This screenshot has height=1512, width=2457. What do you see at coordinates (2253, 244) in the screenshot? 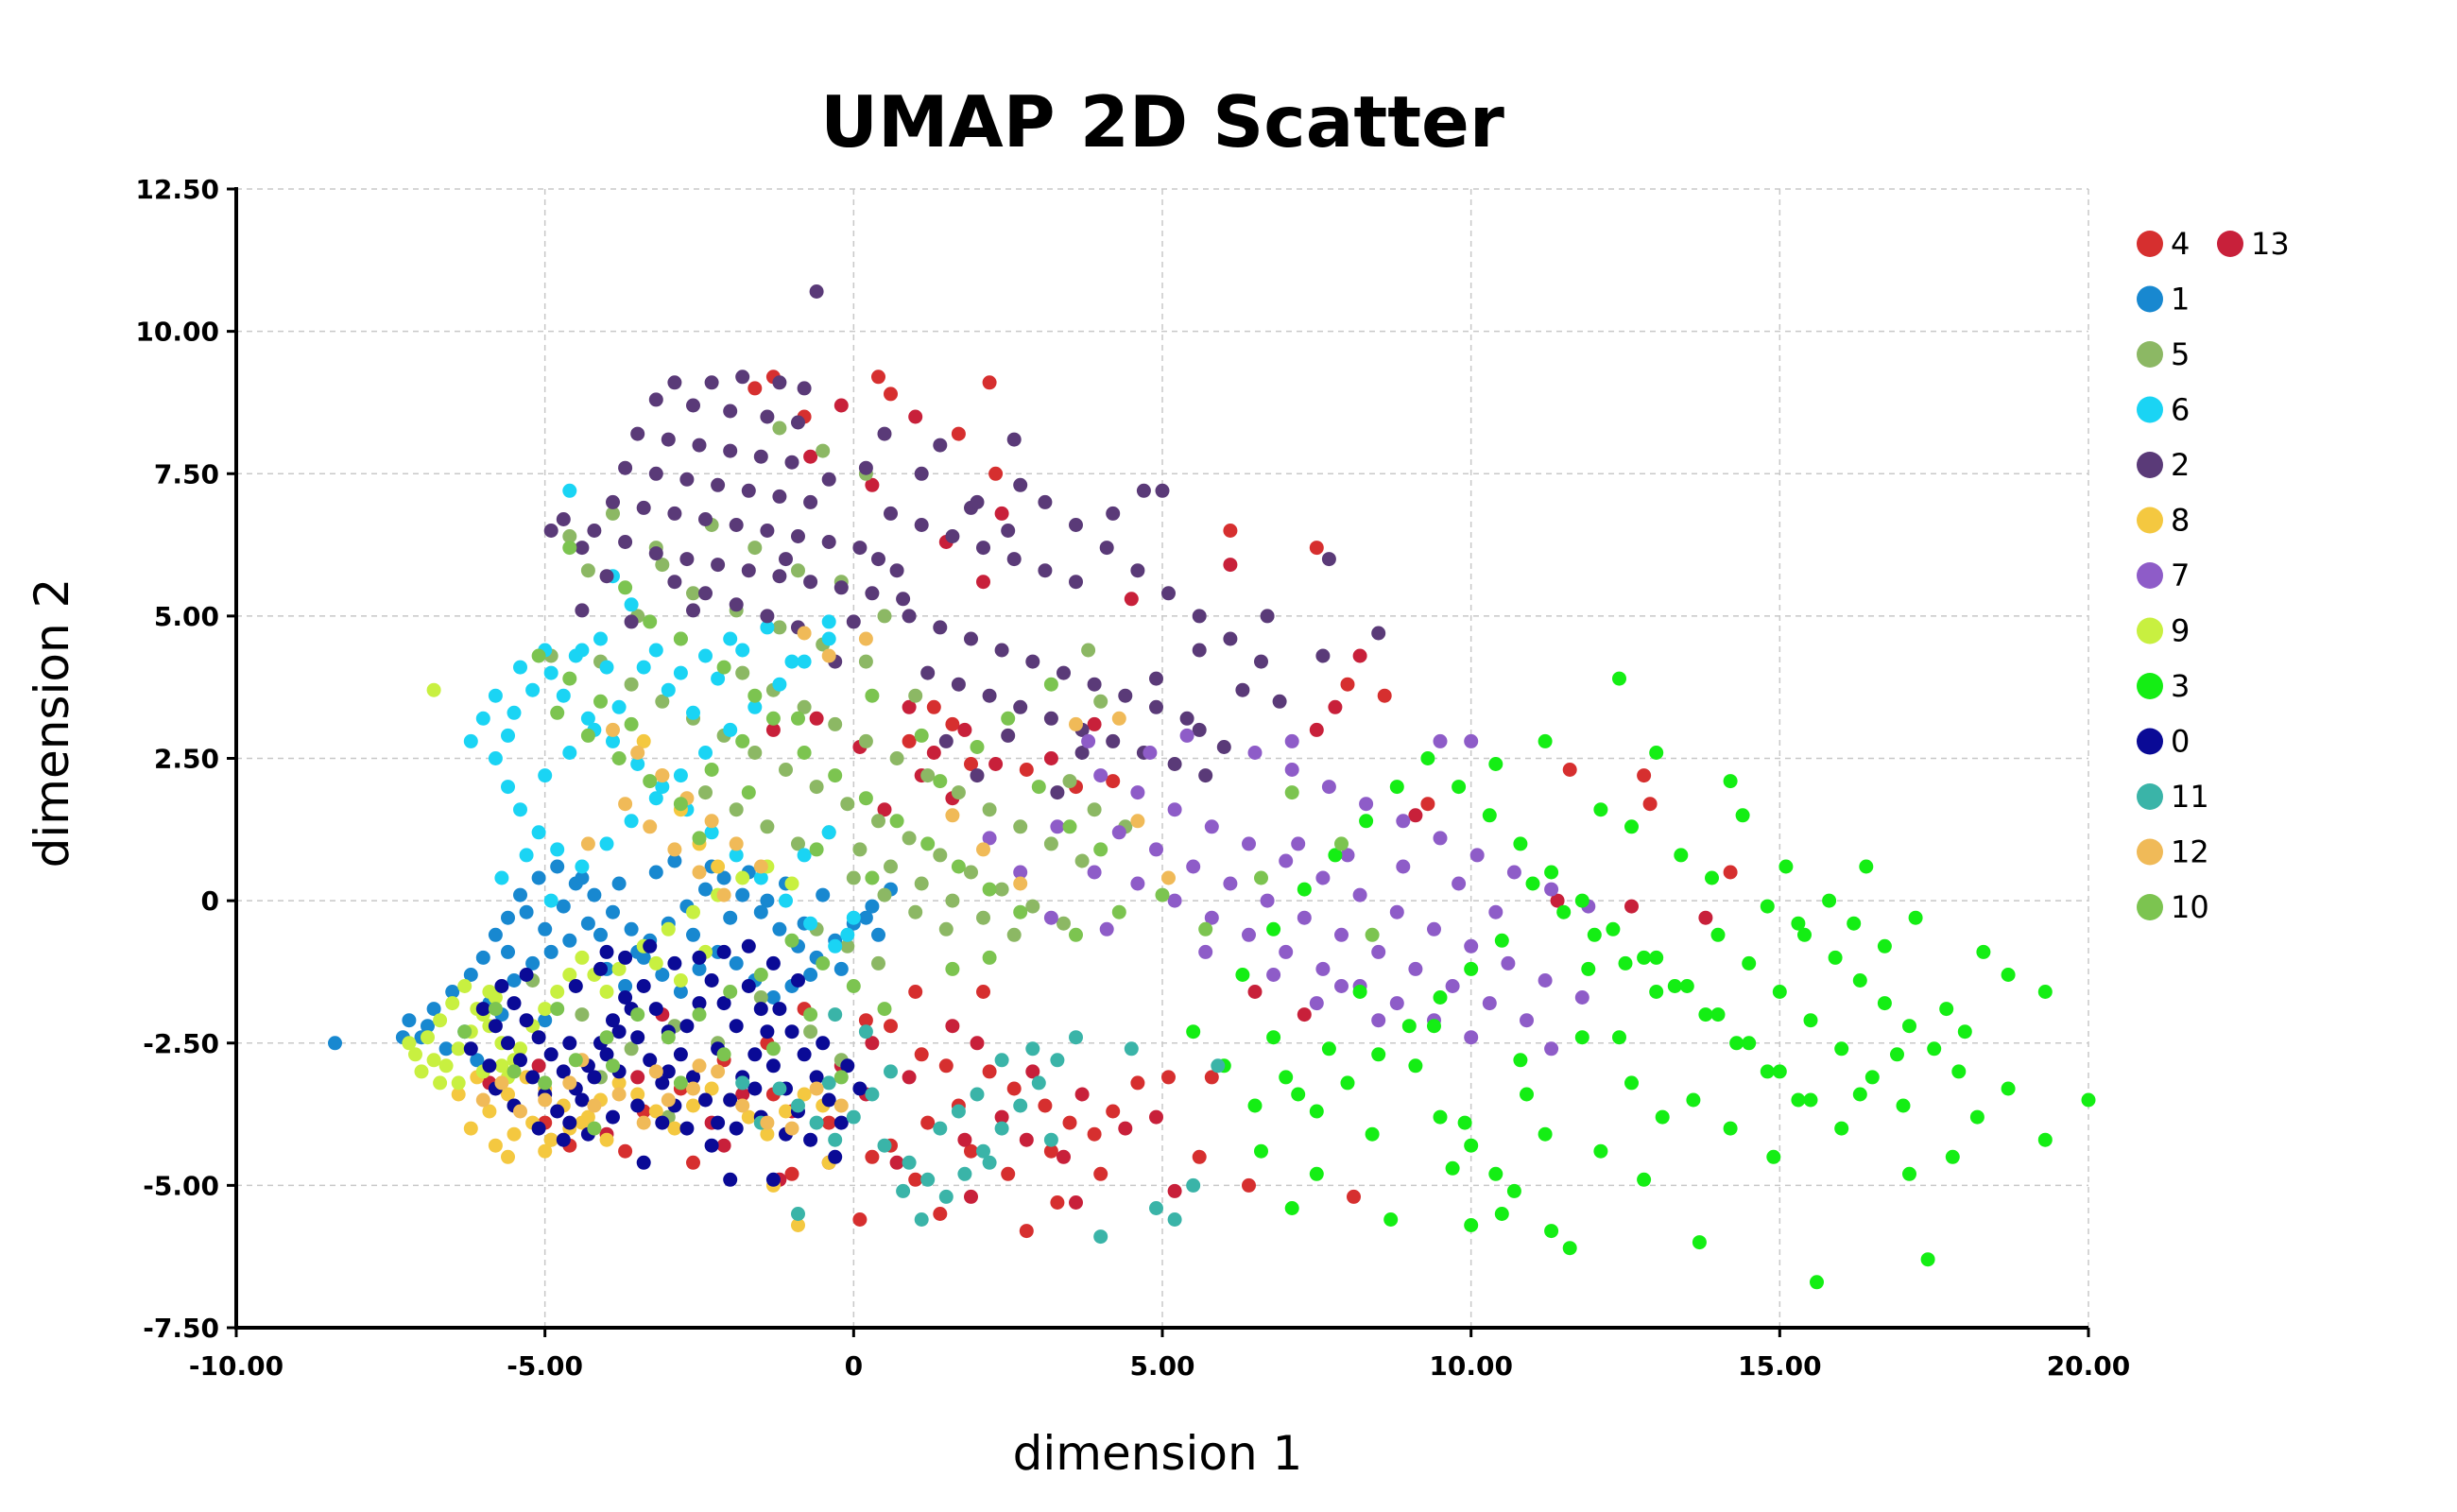
I see `legend-item-13: 13` at bounding box center [2253, 244].